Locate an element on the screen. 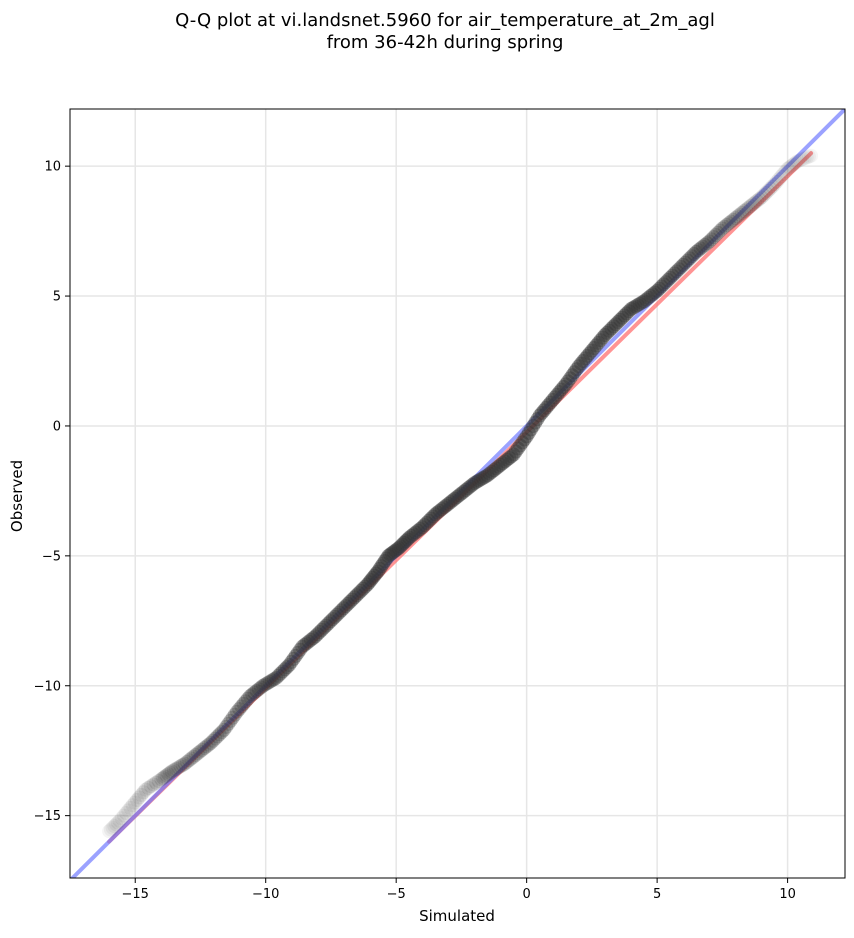 This screenshot has height=938, width=854. x-tick-label: −10 is located at coordinates (265, 894).